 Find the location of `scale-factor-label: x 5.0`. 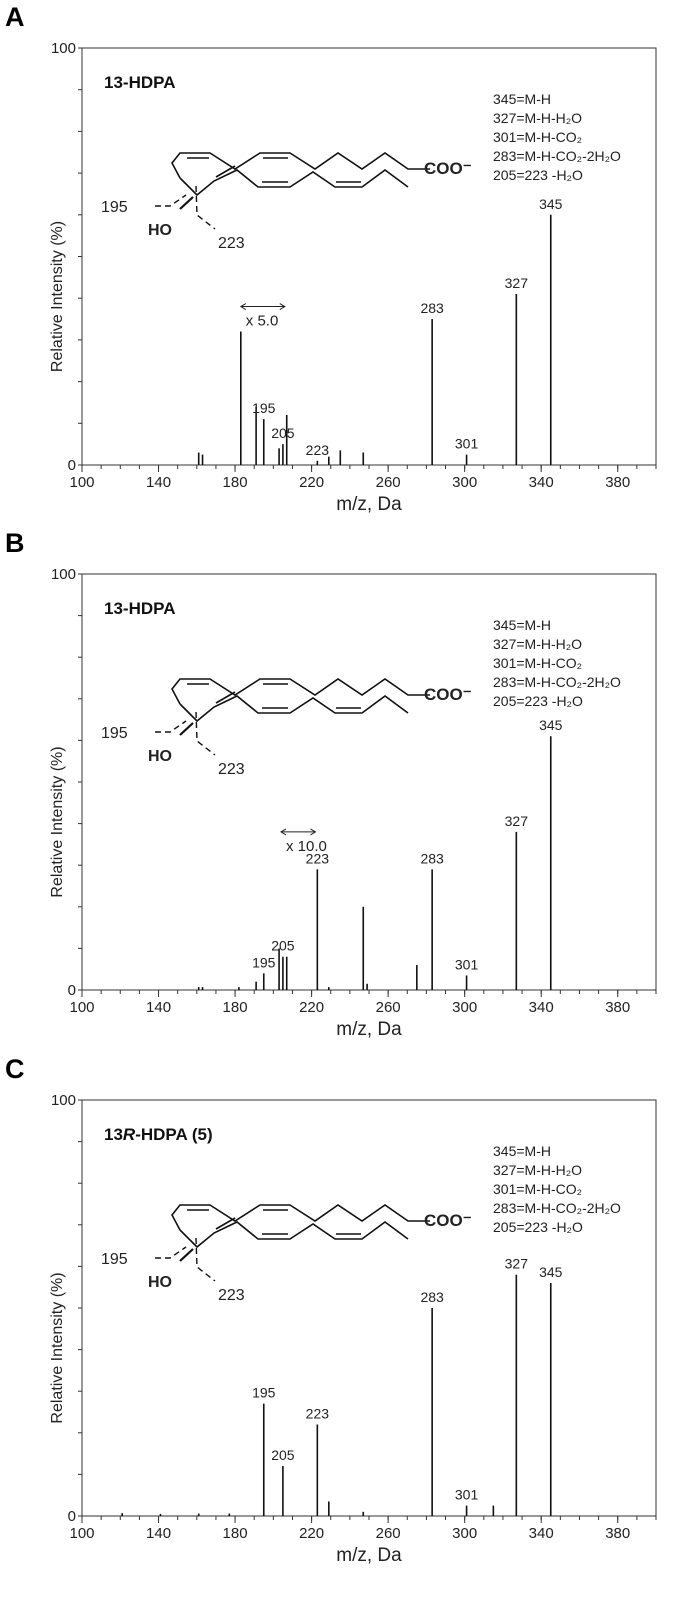

scale-factor-label: x 5.0 is located at coordinates (262, 321).